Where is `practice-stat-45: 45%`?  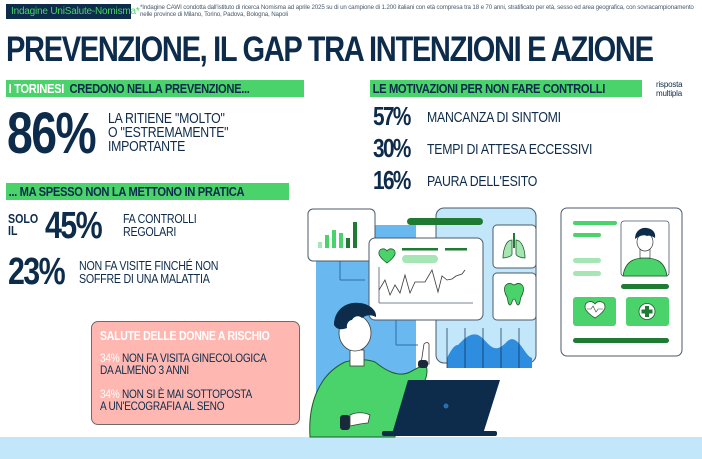 practice-stat-45: 45% is located at coordinates (74, 226).